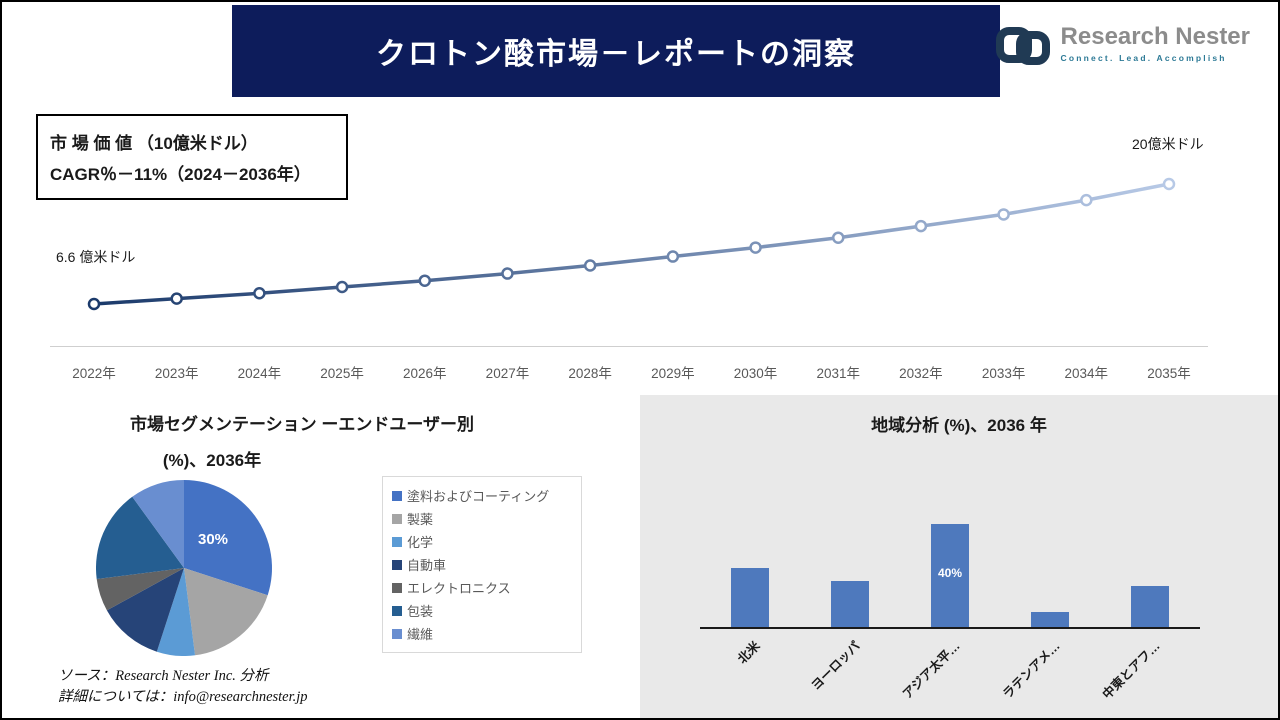 This screenshot has height=720, width=1280. I want to click on pie-callout: 30%, so click(213, 539).